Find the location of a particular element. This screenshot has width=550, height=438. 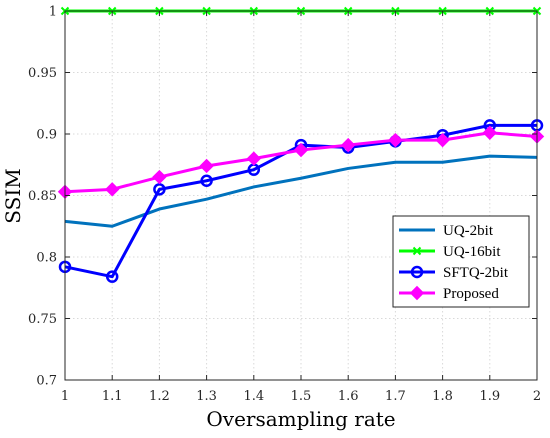

x-tick-label: 2 is located at coordinates (537, 396).